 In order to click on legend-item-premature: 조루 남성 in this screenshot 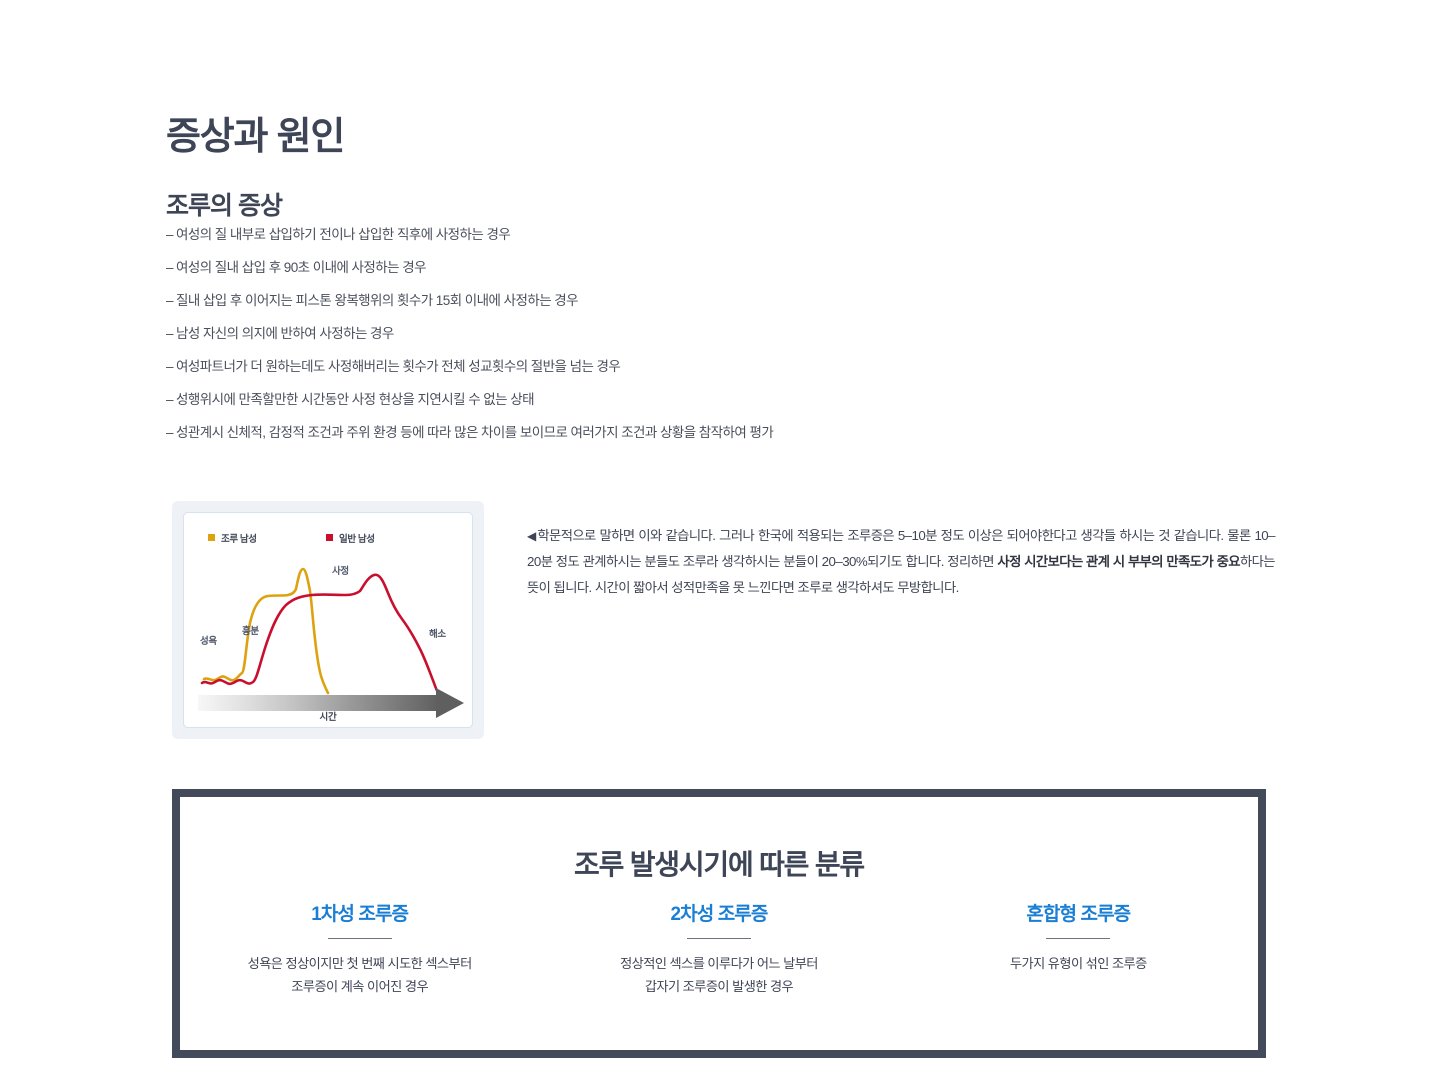, I will do `click(232, 538)`.